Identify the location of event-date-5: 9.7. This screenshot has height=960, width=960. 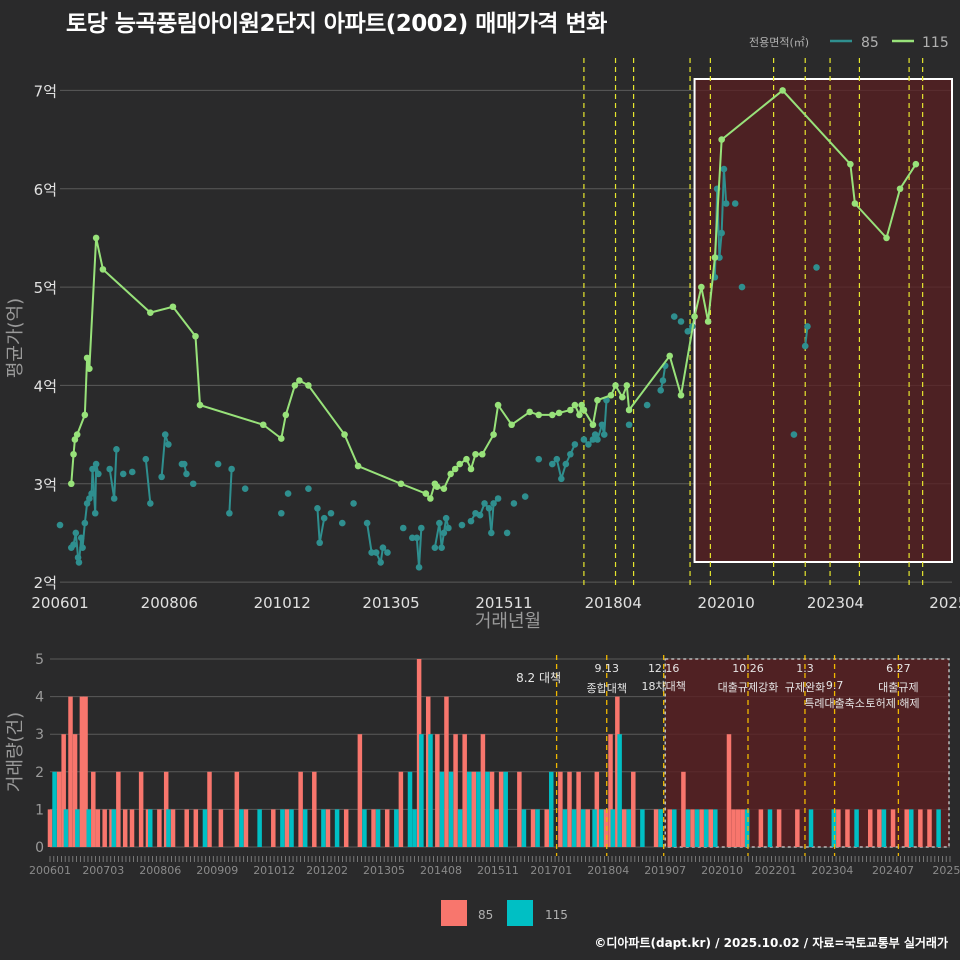
(835, 685).